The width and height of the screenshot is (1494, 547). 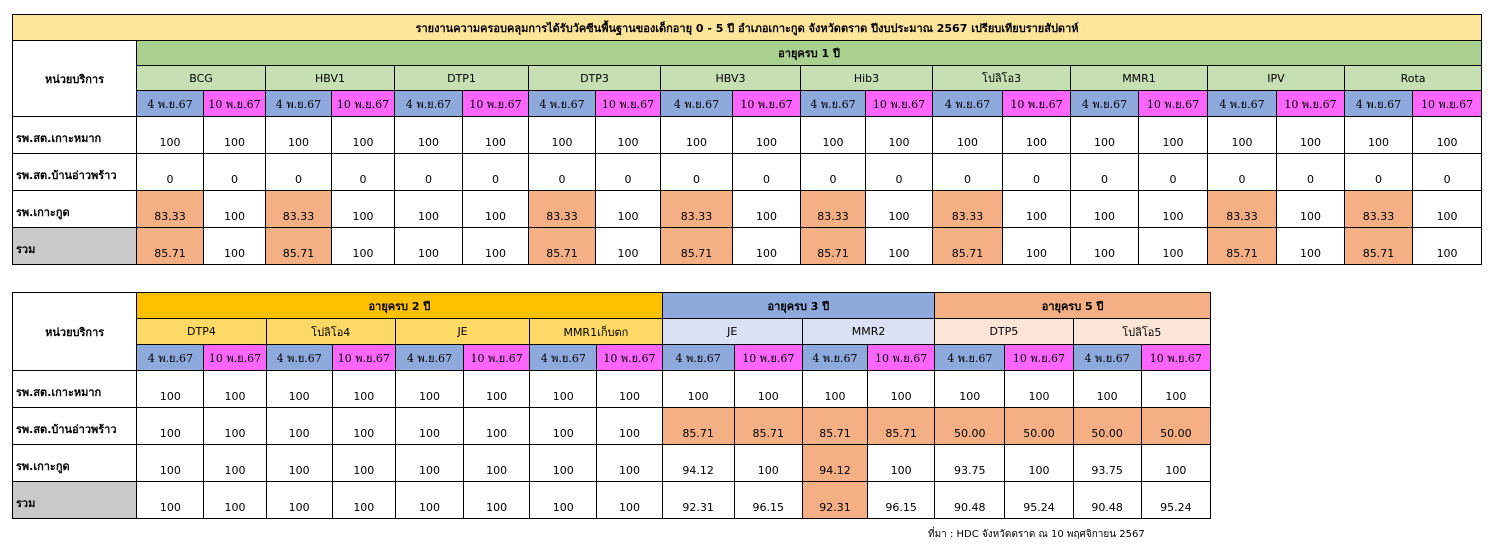 What do you see at coordinates (74, 209) in the screenshot?
I see `service-unit-name: รพ.เกาะกูด` at bounding box center [74, 209].